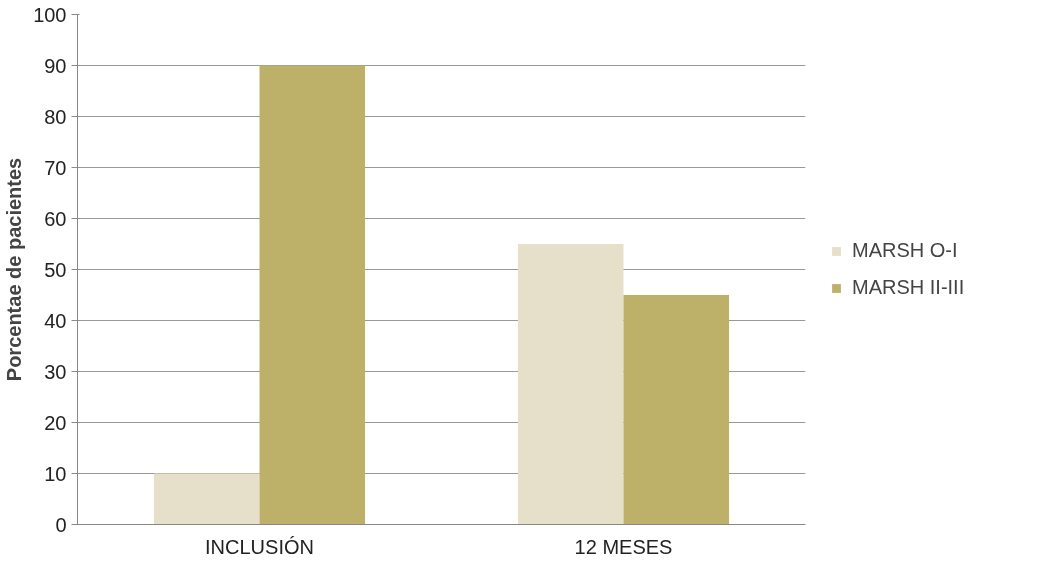  Describe the element at coordinates (50, 14) in the screenshot. I see `y-tick-label: 100` at that location.